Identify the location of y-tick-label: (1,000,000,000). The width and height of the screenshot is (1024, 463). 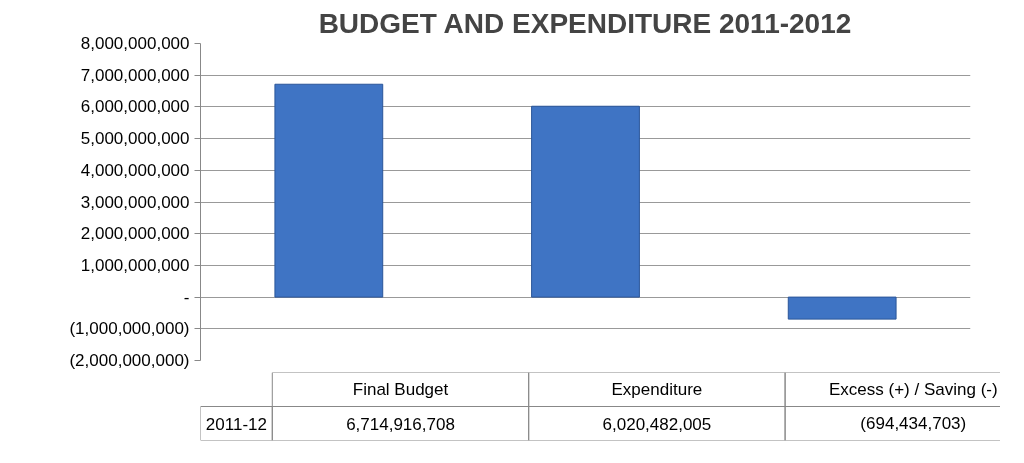
(129, 329).